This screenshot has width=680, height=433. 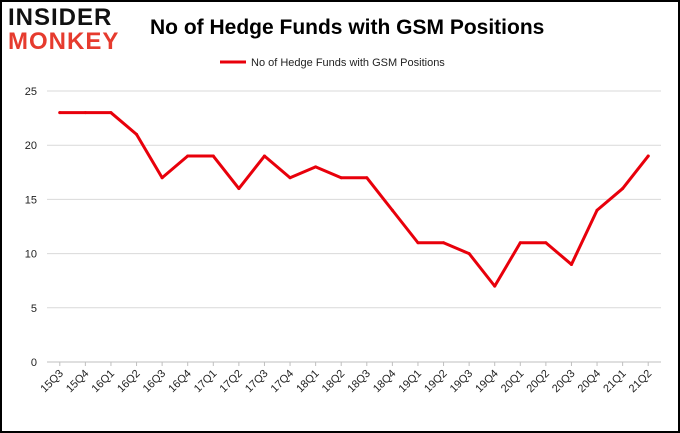 I want to click on x-tick-label: 20Q4, so click(x=590, y=382).